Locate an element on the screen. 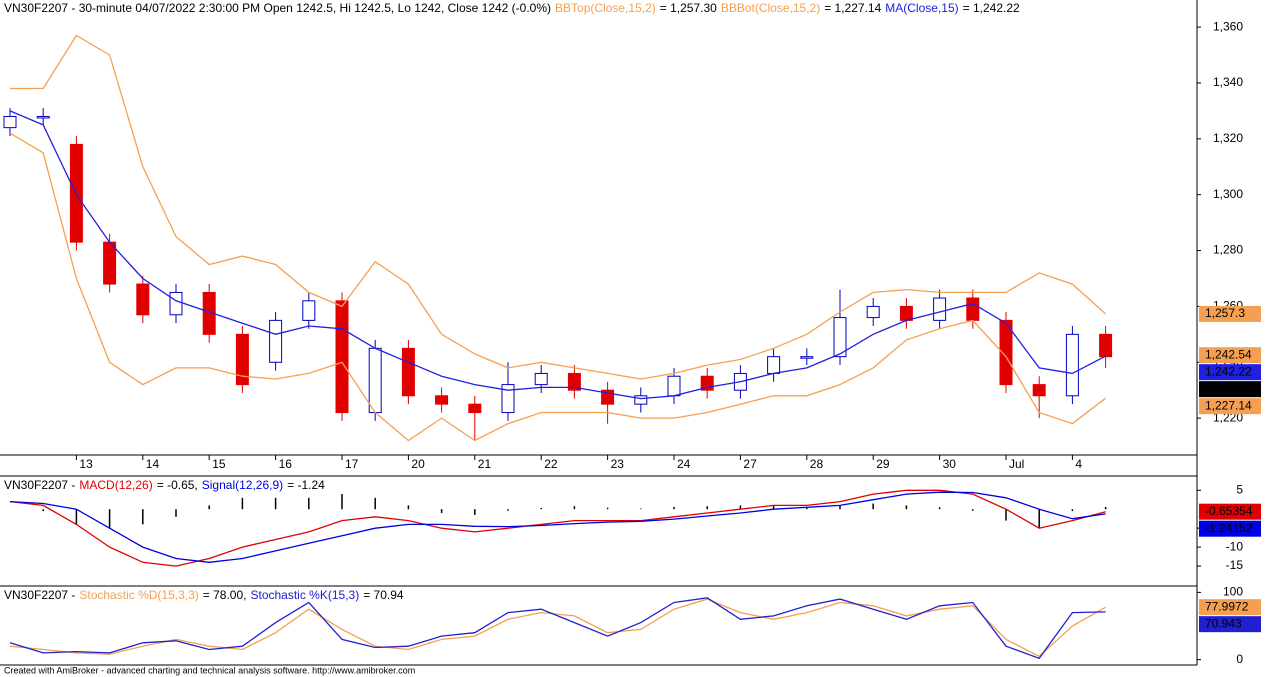  x-tick-label: 24 is located at coordinates (684, 464).